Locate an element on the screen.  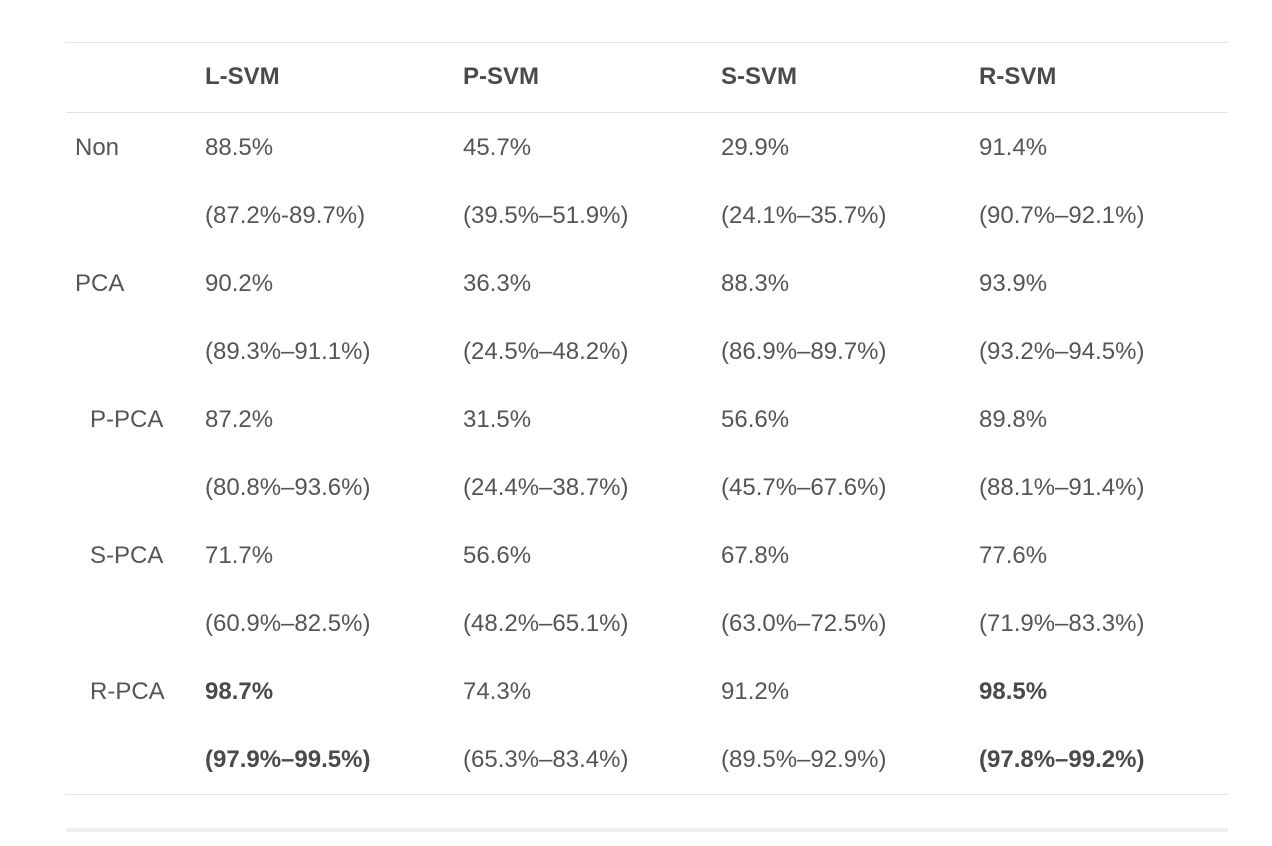
table-cell-range: (24.1%–35.7%) is located at coordinates (804, 215).